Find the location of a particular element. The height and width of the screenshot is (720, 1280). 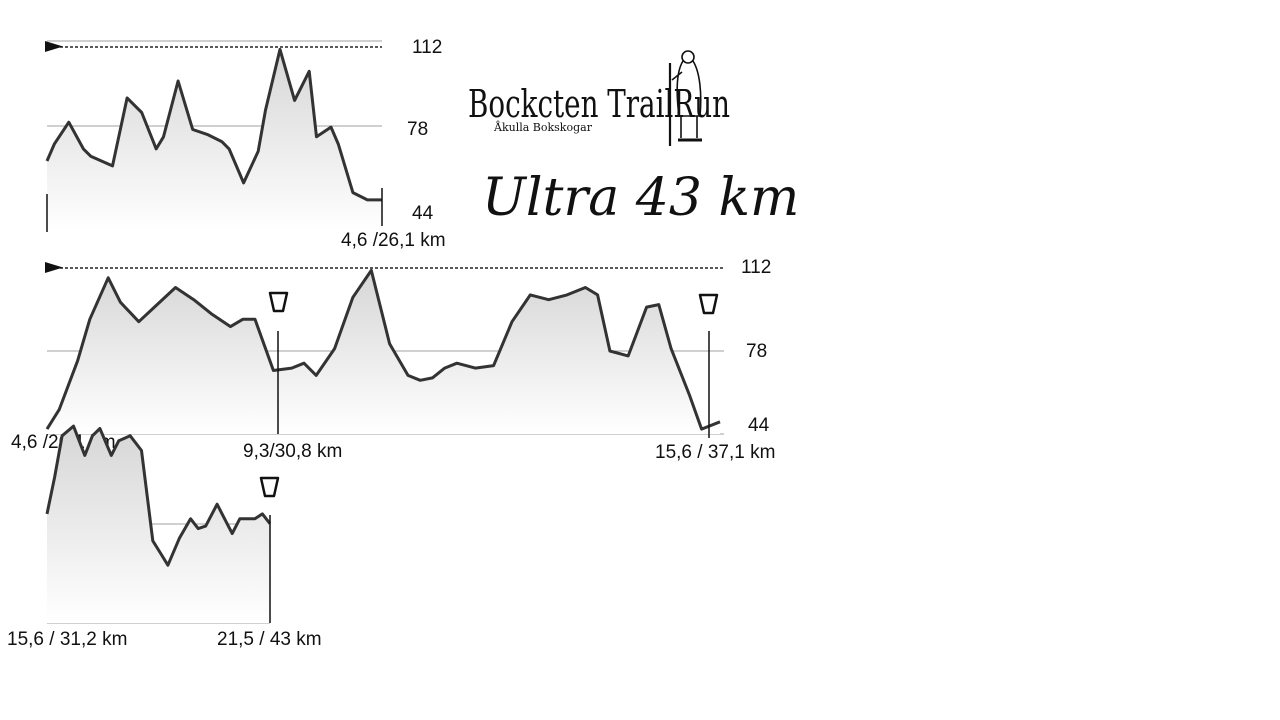

chart2-ytick-112: 112 is located at coordinates (756, 267).